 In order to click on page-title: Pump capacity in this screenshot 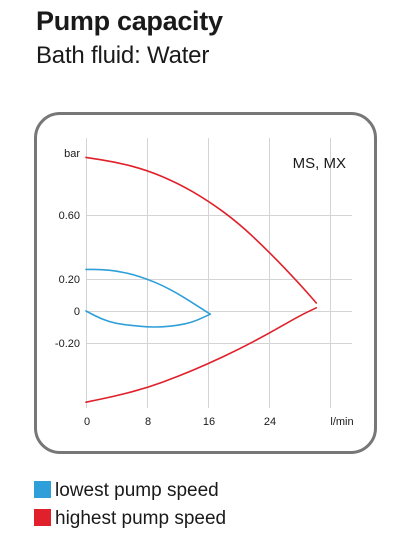, I will do `click(129, 21)`.